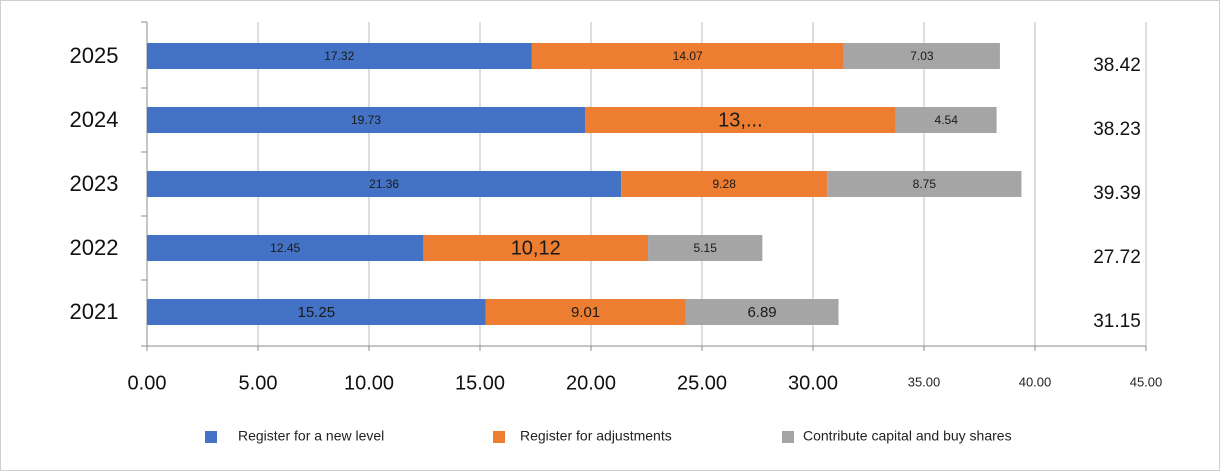 The height and width of the screenshot is (472, 1221). Describe the element at coordinates (591, 383) in the screenshot. I see `x-tick-label: 20.00` at that location.